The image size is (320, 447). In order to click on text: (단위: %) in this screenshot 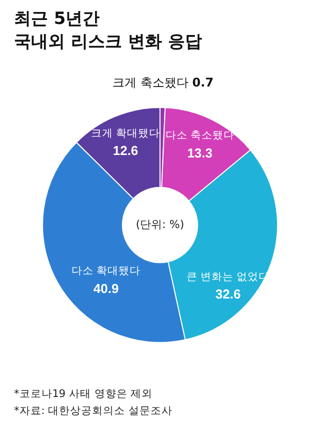, I will do `click(160, 224)`.